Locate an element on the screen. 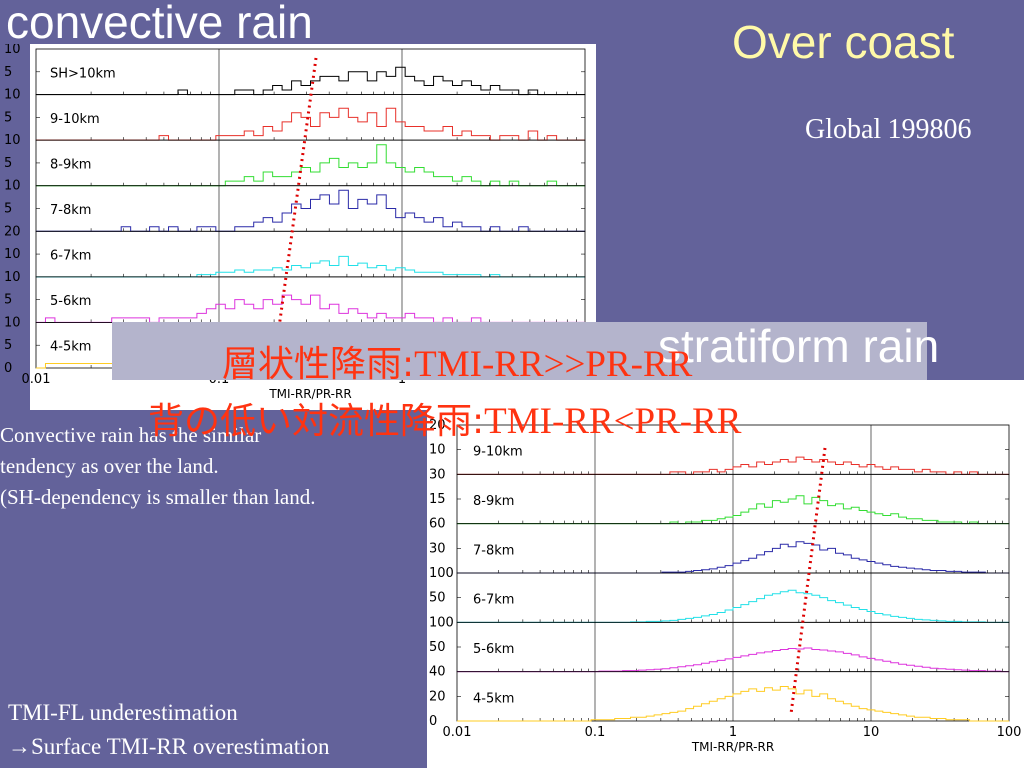 This screenshot has width=1024, height=768. label-global-date: Global 199806 is located at coordinates (888, 130).